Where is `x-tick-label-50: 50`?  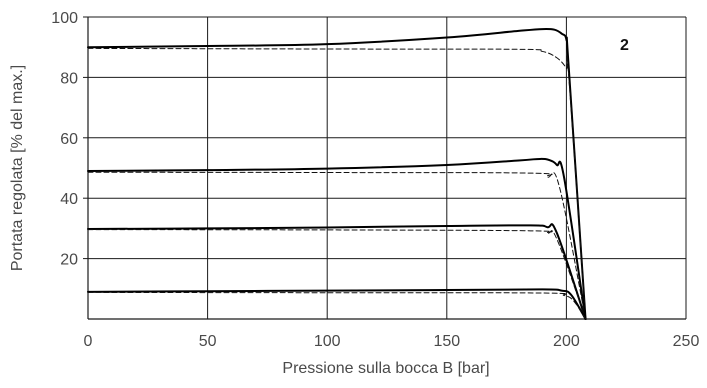
x-tick-label-50: 50 is located at coordinates (208, 341).